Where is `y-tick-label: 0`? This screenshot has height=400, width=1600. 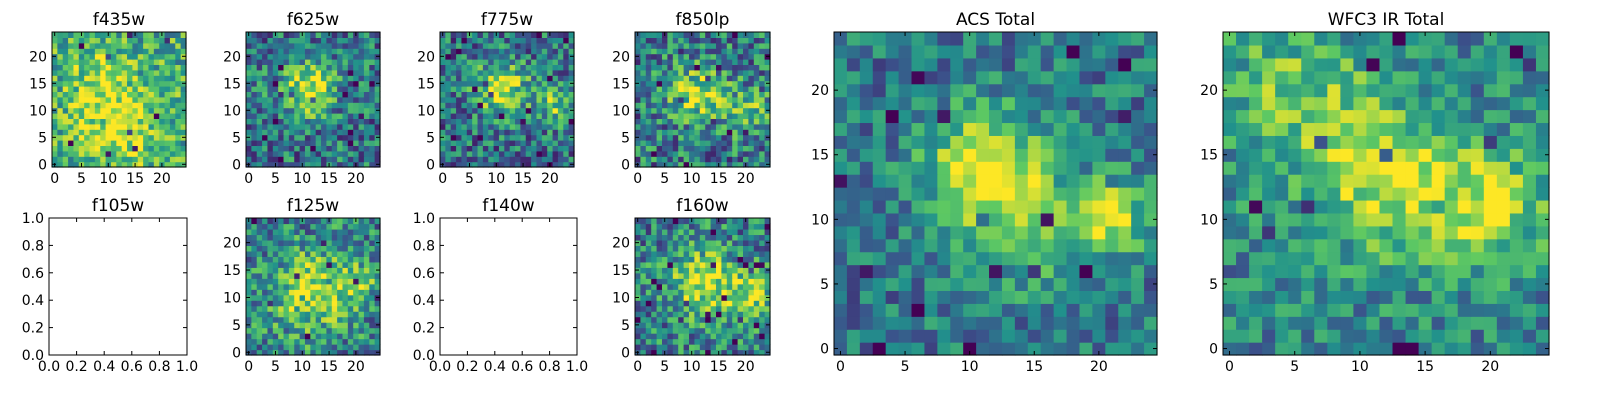 y-tick-label: 0 is located at coordinates (824, 350).